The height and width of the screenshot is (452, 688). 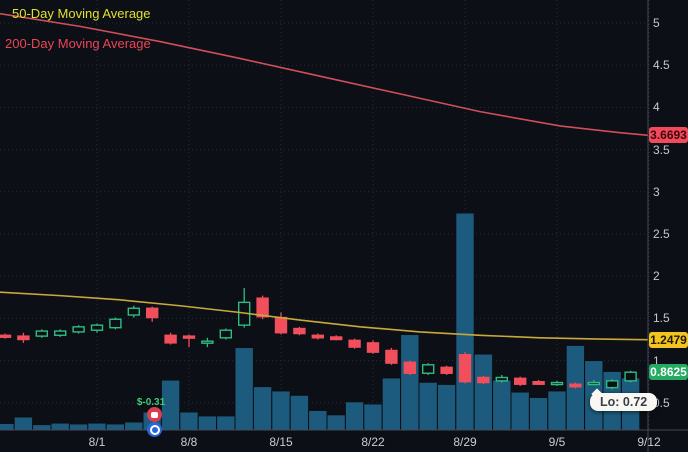 I want to click on time-tick-label: 8/29, so click(x=465, y=442).